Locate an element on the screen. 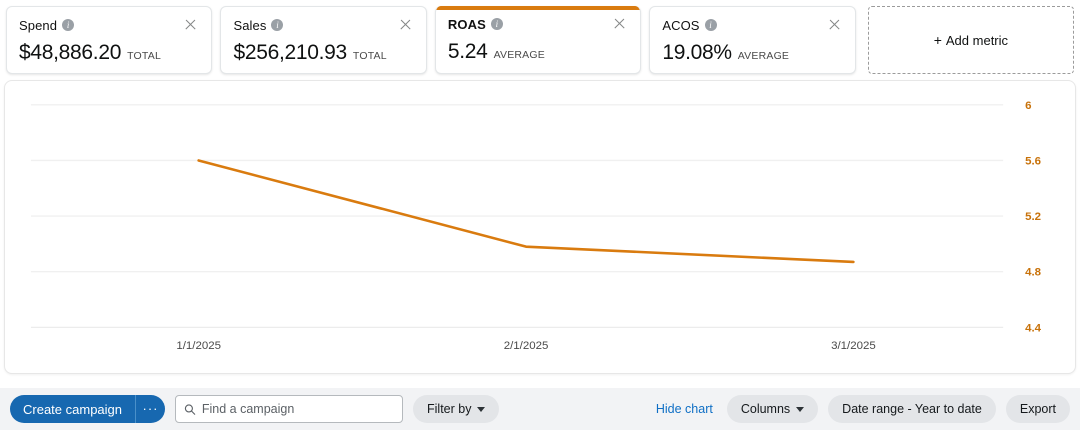 This screenshot has height=430, width=1080. chart-line-roas is located at coordinates (526, 211).